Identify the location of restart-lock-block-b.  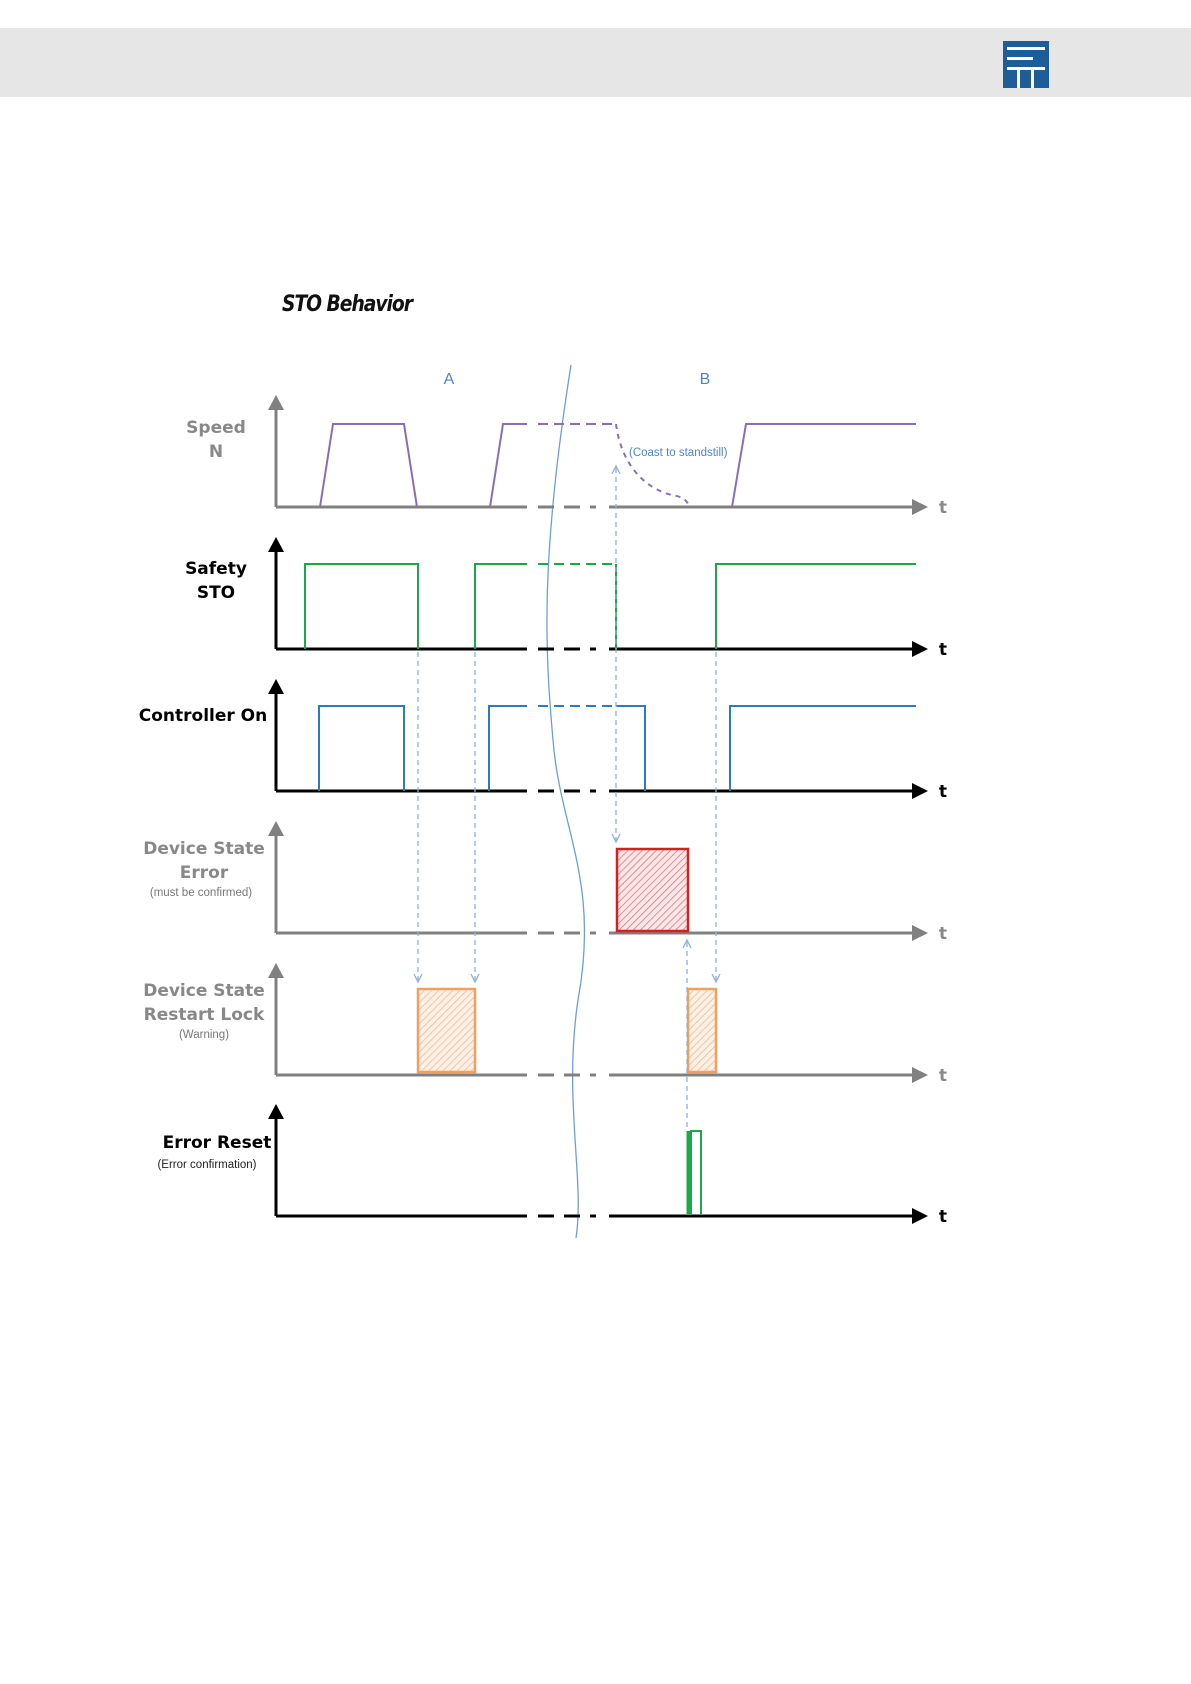
(702, 1030).